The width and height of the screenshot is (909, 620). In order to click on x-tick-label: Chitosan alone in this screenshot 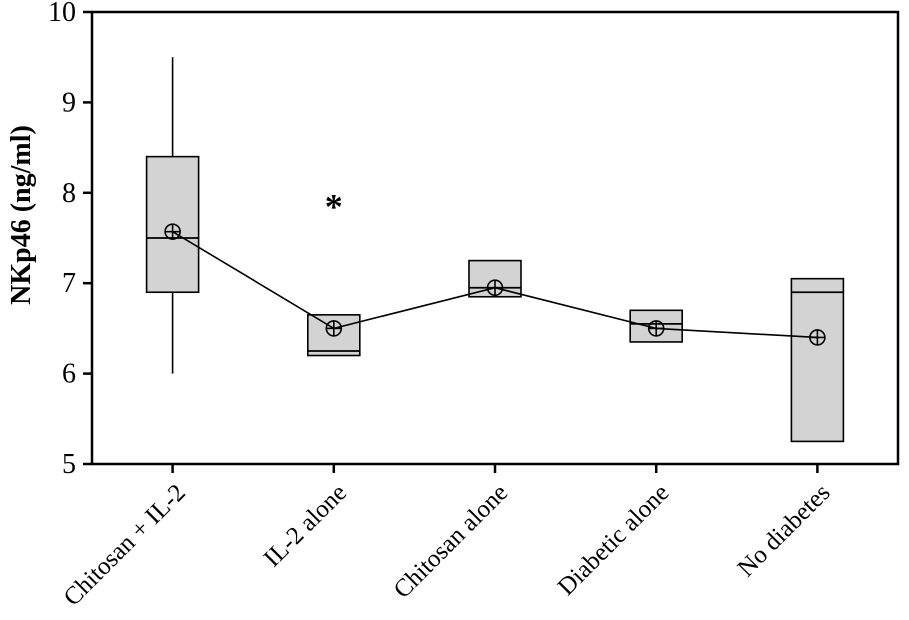, I will do `click(451, 541)`.